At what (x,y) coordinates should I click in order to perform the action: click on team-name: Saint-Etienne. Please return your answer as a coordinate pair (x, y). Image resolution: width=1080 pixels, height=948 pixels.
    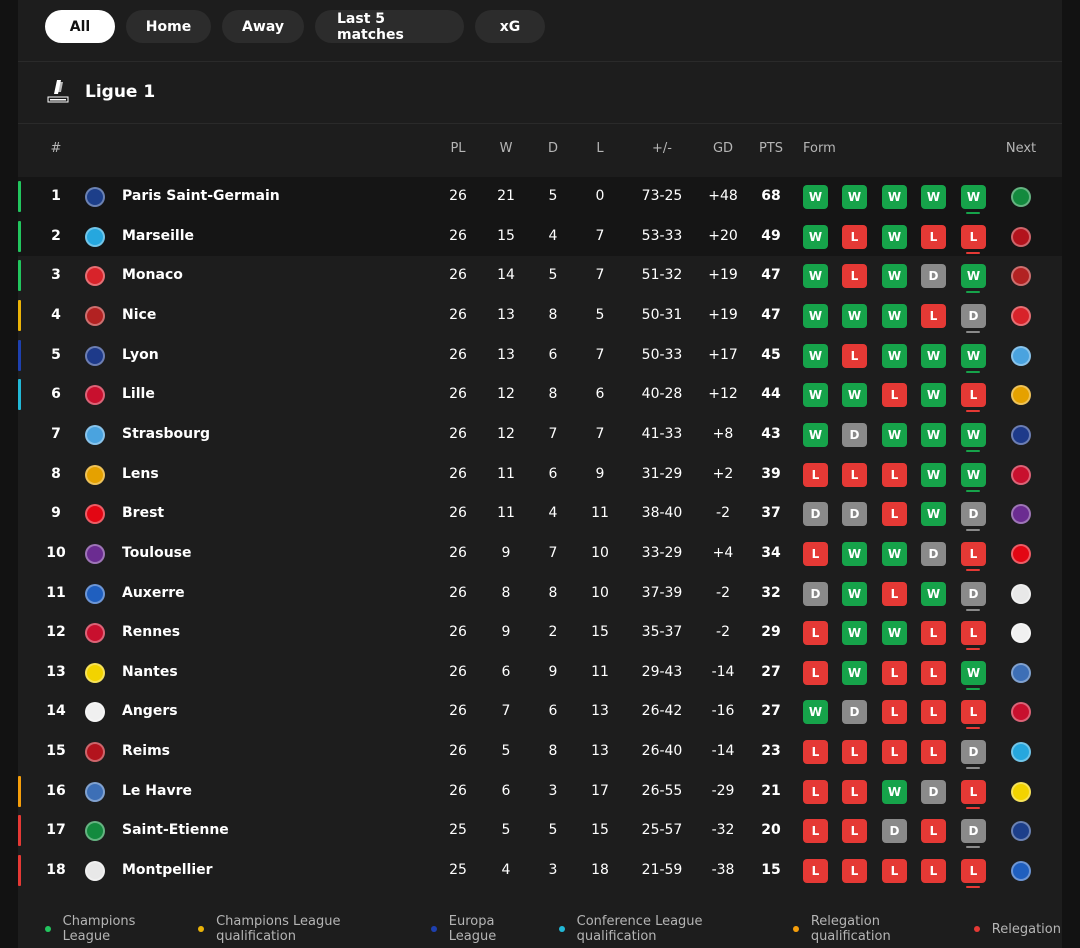
    Looking at the image, I should click on (175, 830).